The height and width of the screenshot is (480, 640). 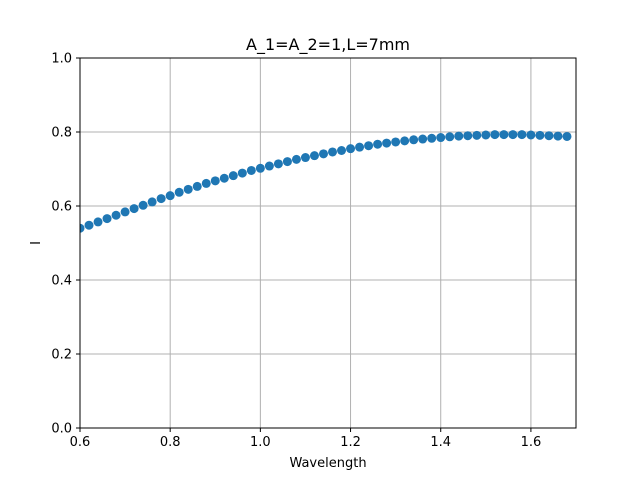 What do you see at coordinates (440, 442) in the screenshot?
I see `x-tick-label: 1.4` at bounding box center [440, 442].